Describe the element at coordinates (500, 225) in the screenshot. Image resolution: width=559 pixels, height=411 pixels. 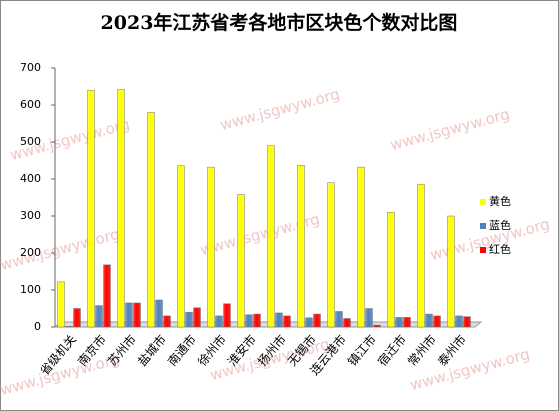
I see `legend-label: 蓝色` at that location.